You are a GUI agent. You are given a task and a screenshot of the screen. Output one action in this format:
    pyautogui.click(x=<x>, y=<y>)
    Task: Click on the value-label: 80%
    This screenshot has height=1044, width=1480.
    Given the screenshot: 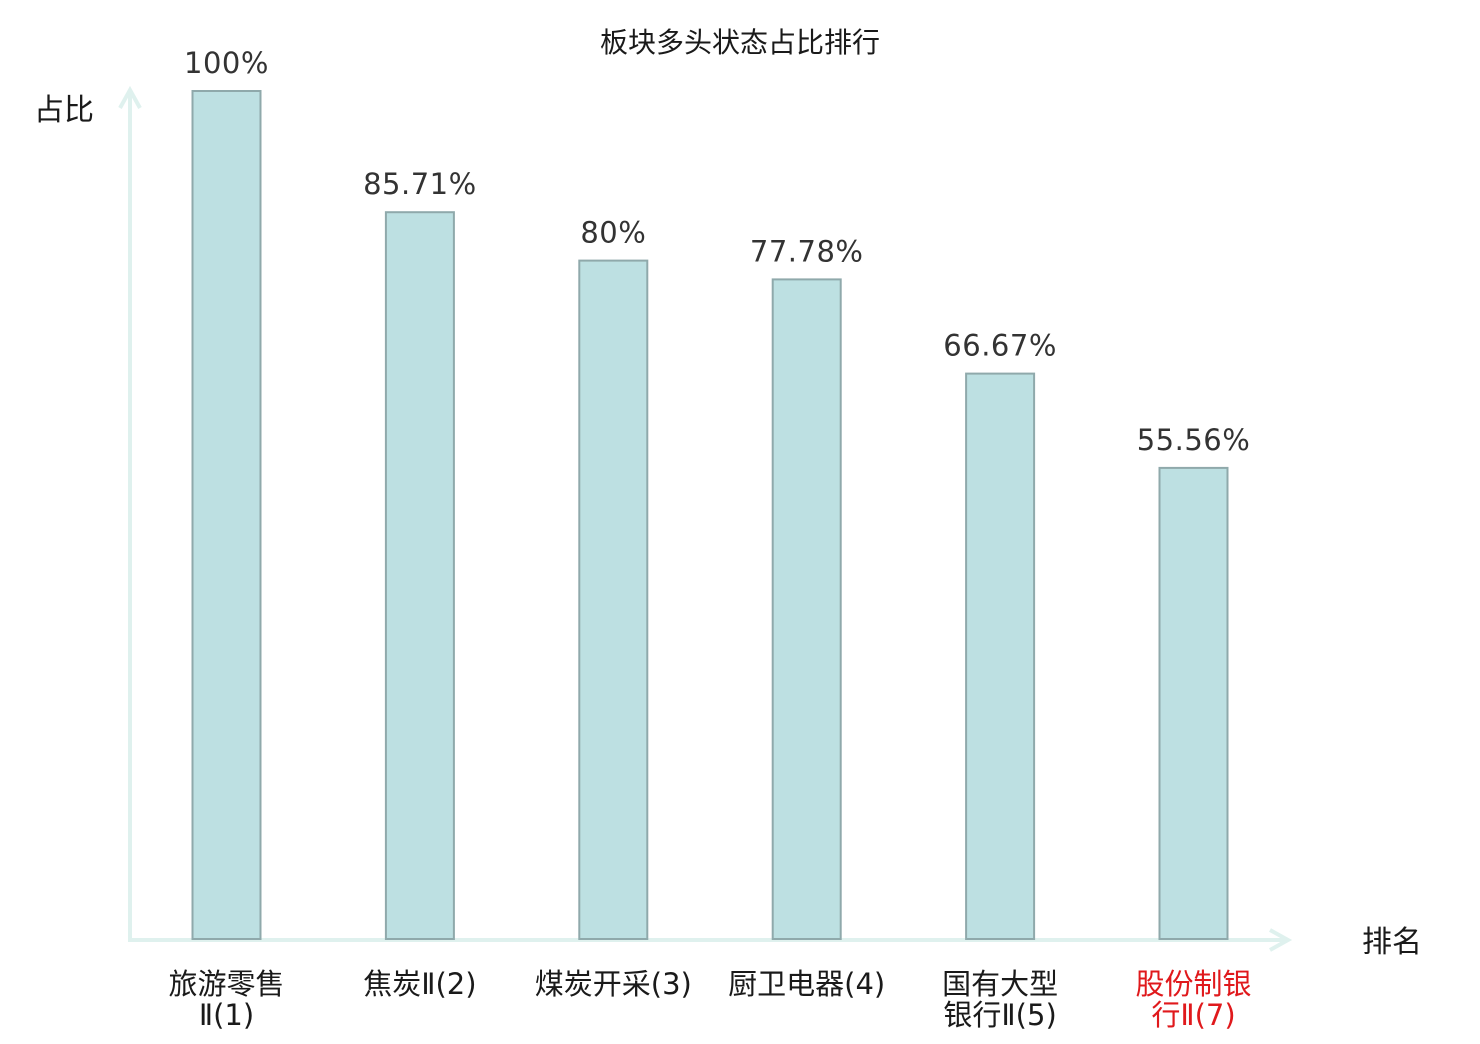 What is the action you would take?
    pyautogui.click(x=613, y=233)
    